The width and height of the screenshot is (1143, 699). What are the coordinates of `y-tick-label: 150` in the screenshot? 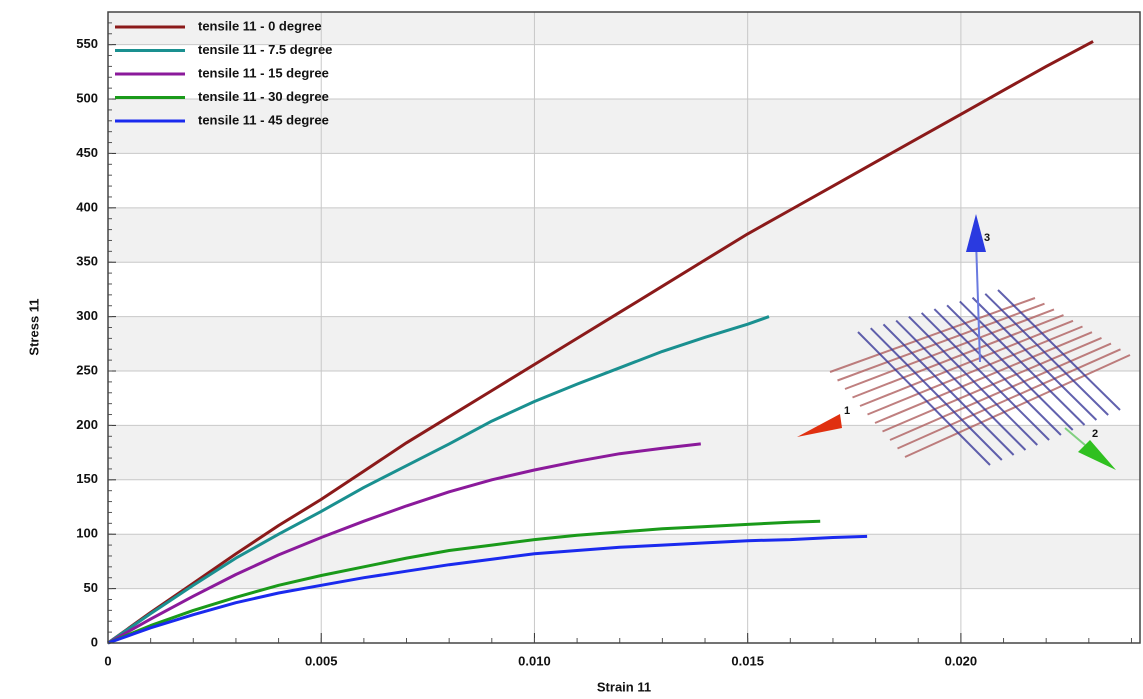 It's located at (87, 478).